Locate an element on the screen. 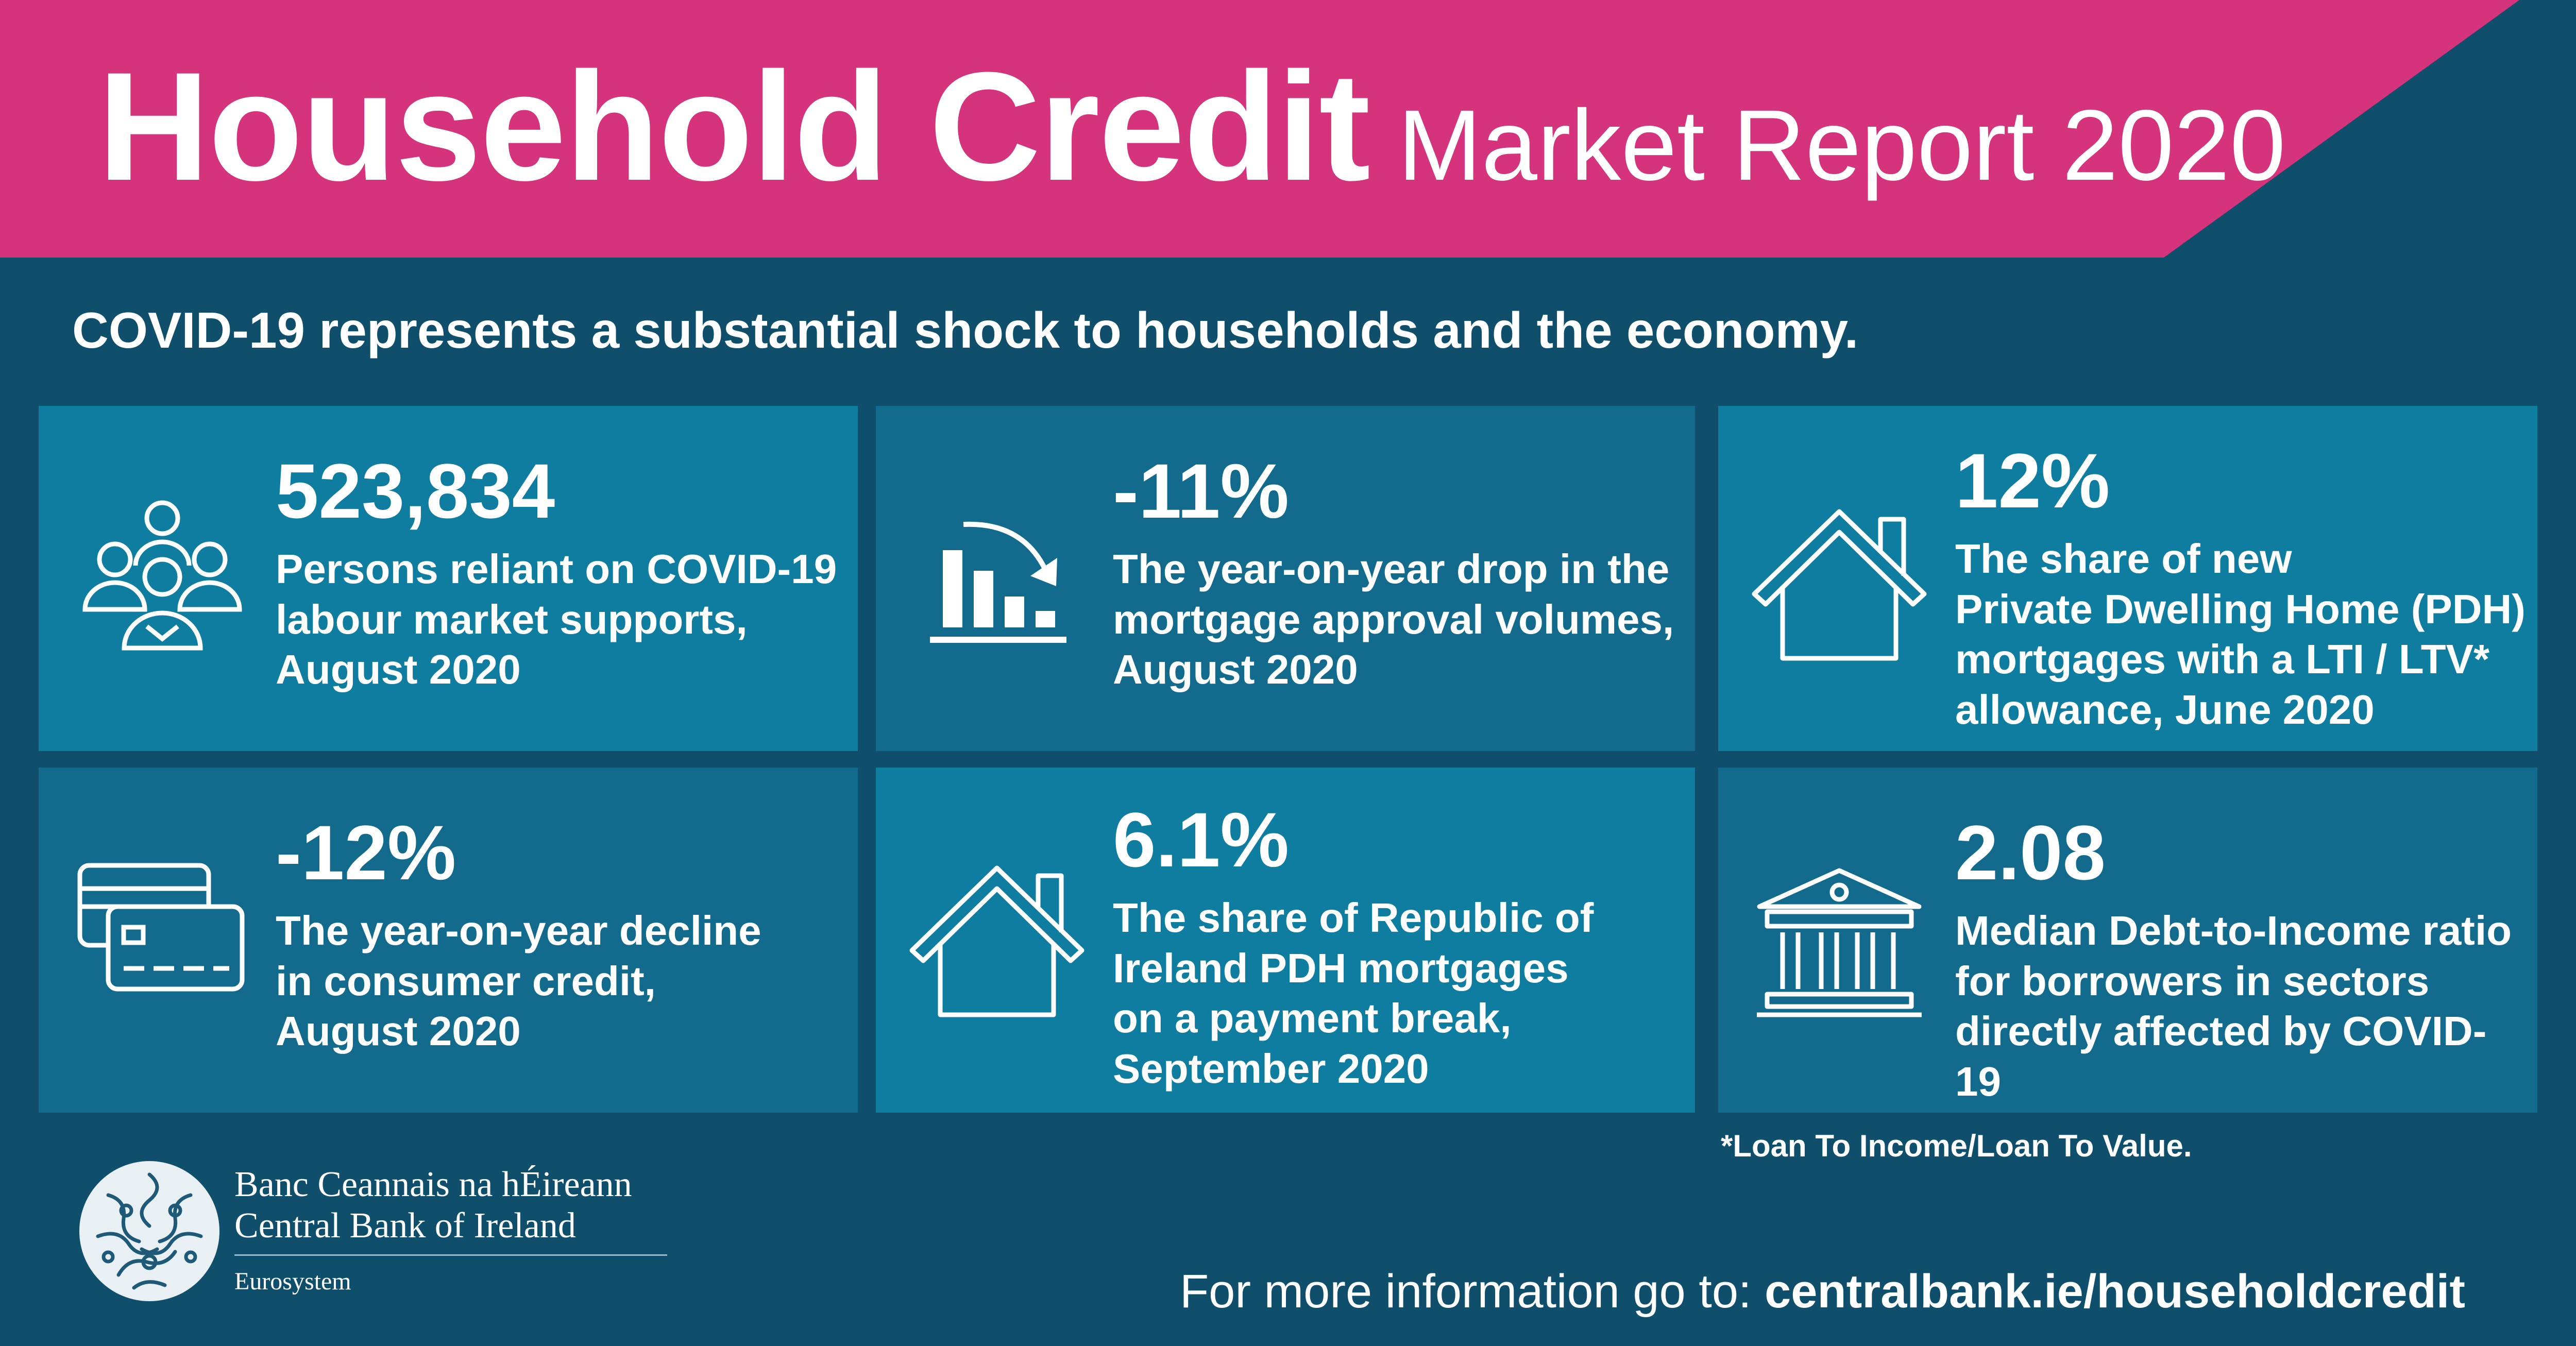 The height and width of the screenshot is (1346, 2576). more-info-label: For more information go to: is located at coordinates (1465, 1291).